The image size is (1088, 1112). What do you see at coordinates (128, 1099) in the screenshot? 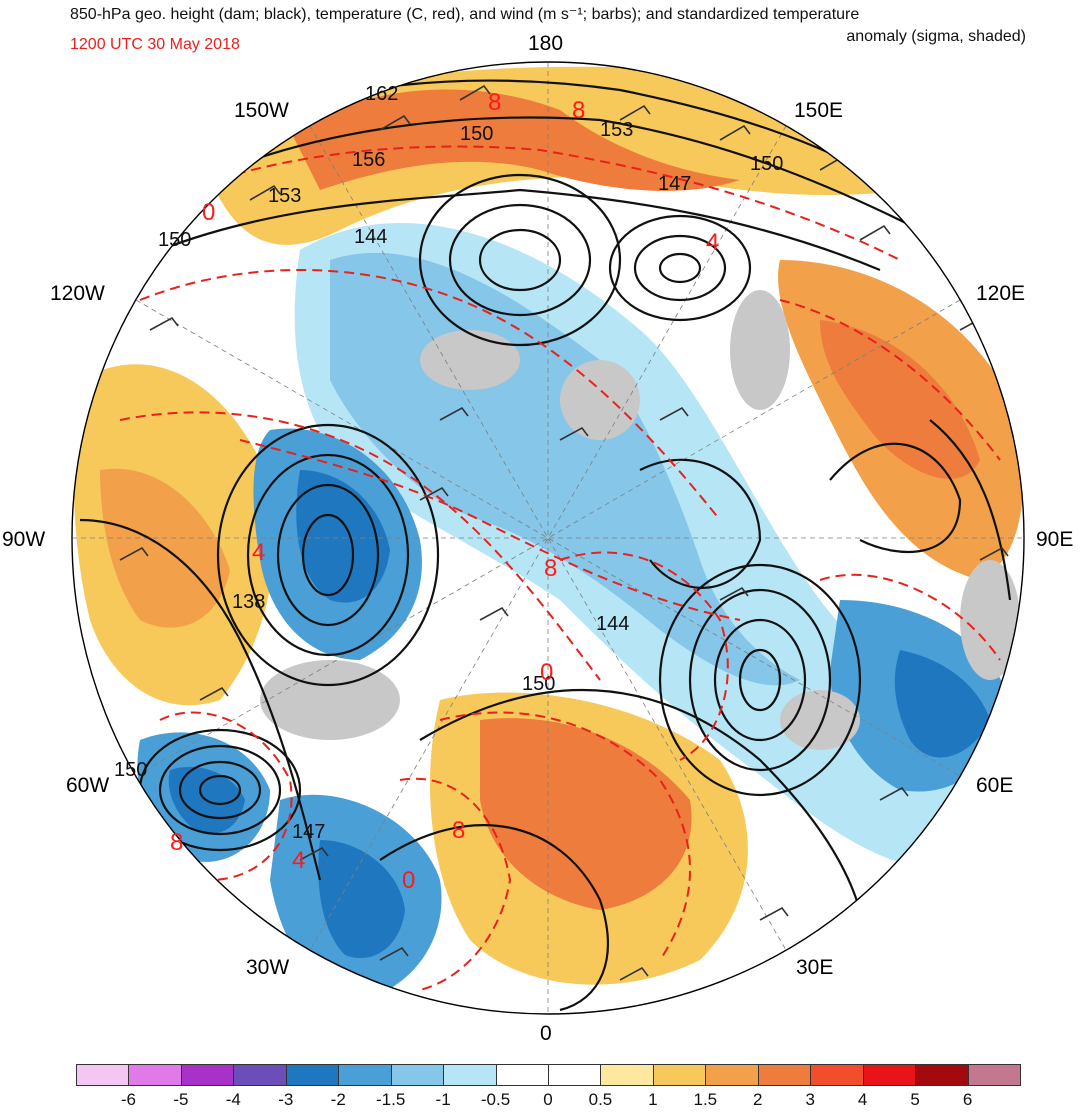
I see `colorbar-tick-label: -6` at bounding box center [128, 1099].